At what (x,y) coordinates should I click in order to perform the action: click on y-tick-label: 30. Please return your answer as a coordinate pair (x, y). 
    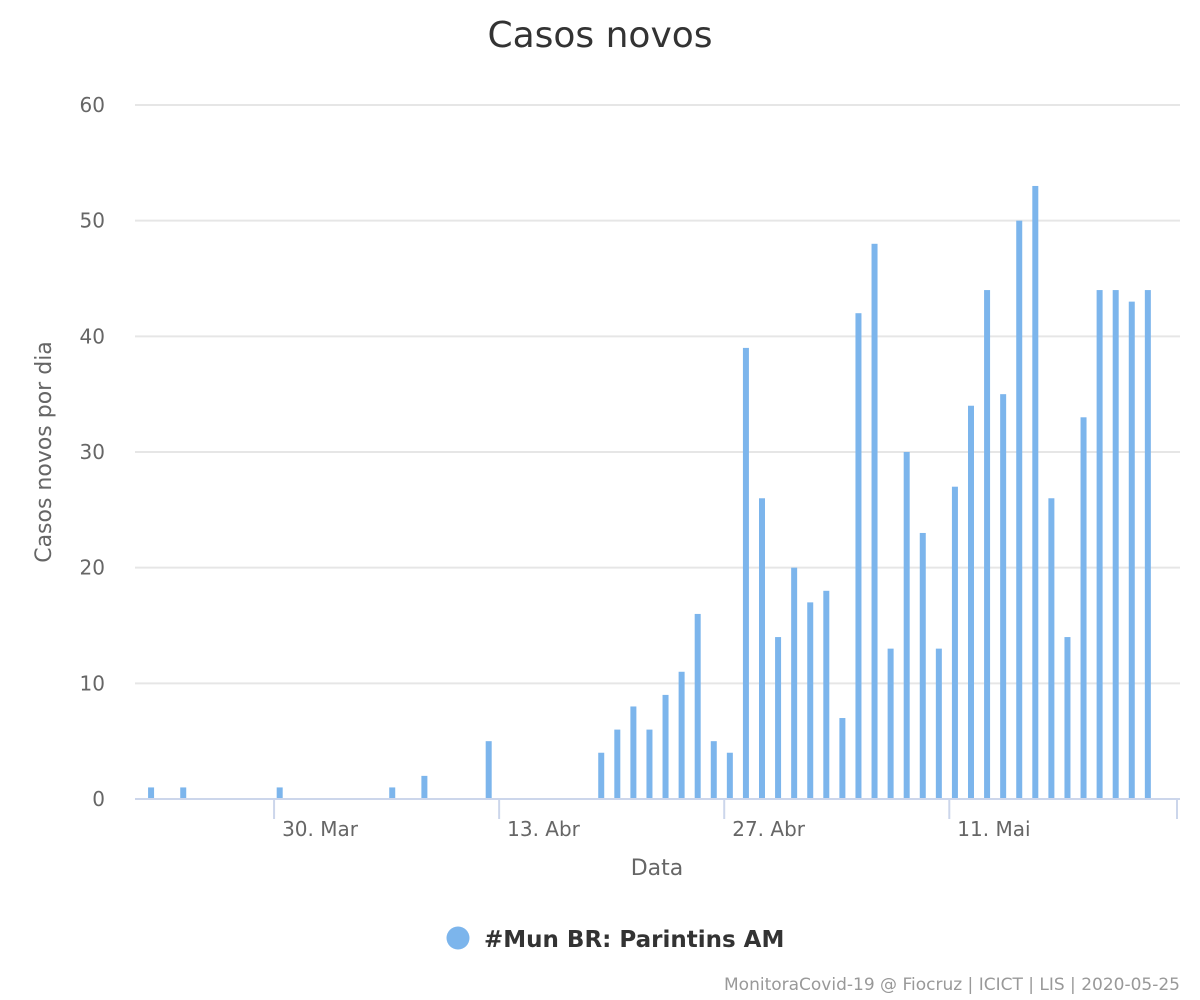
    Looking at the image, I should click on (92, 452).